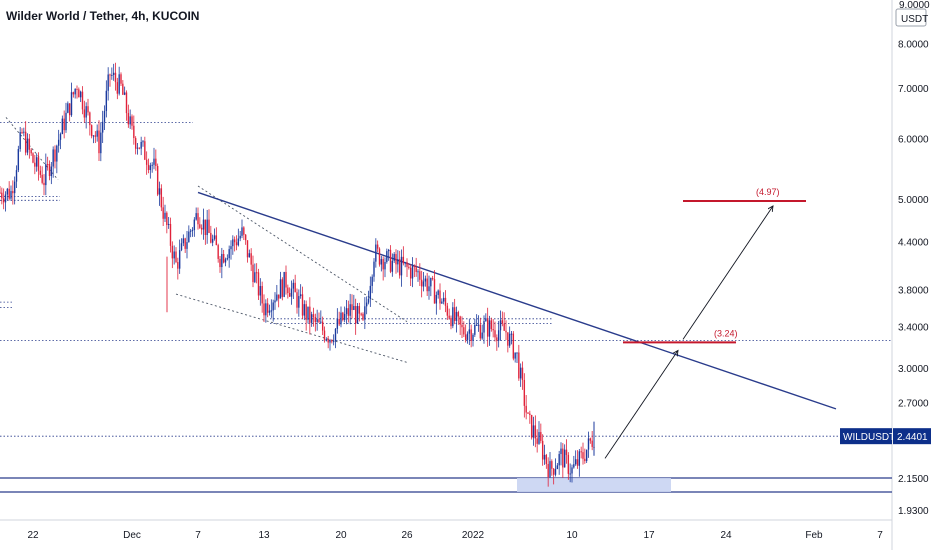 The height and width of the screenshot is (550, 932). What do you see at coordinates (913, 479) in the screenshot?
I see `price-tick-label: 2.1500` at bounding box center [913, 479].